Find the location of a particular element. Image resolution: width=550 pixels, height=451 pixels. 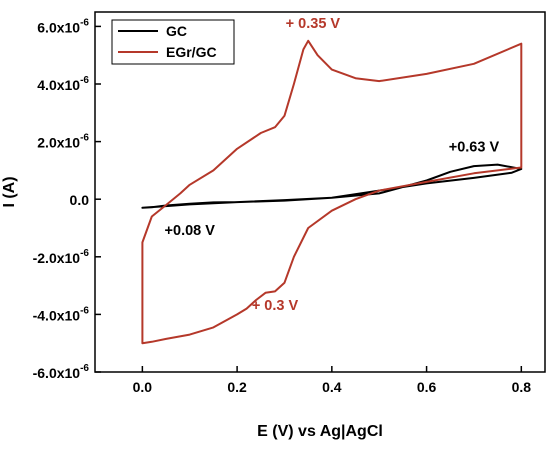

peak-annotation-2: +0.08 V is located at coordinates (190, 231).